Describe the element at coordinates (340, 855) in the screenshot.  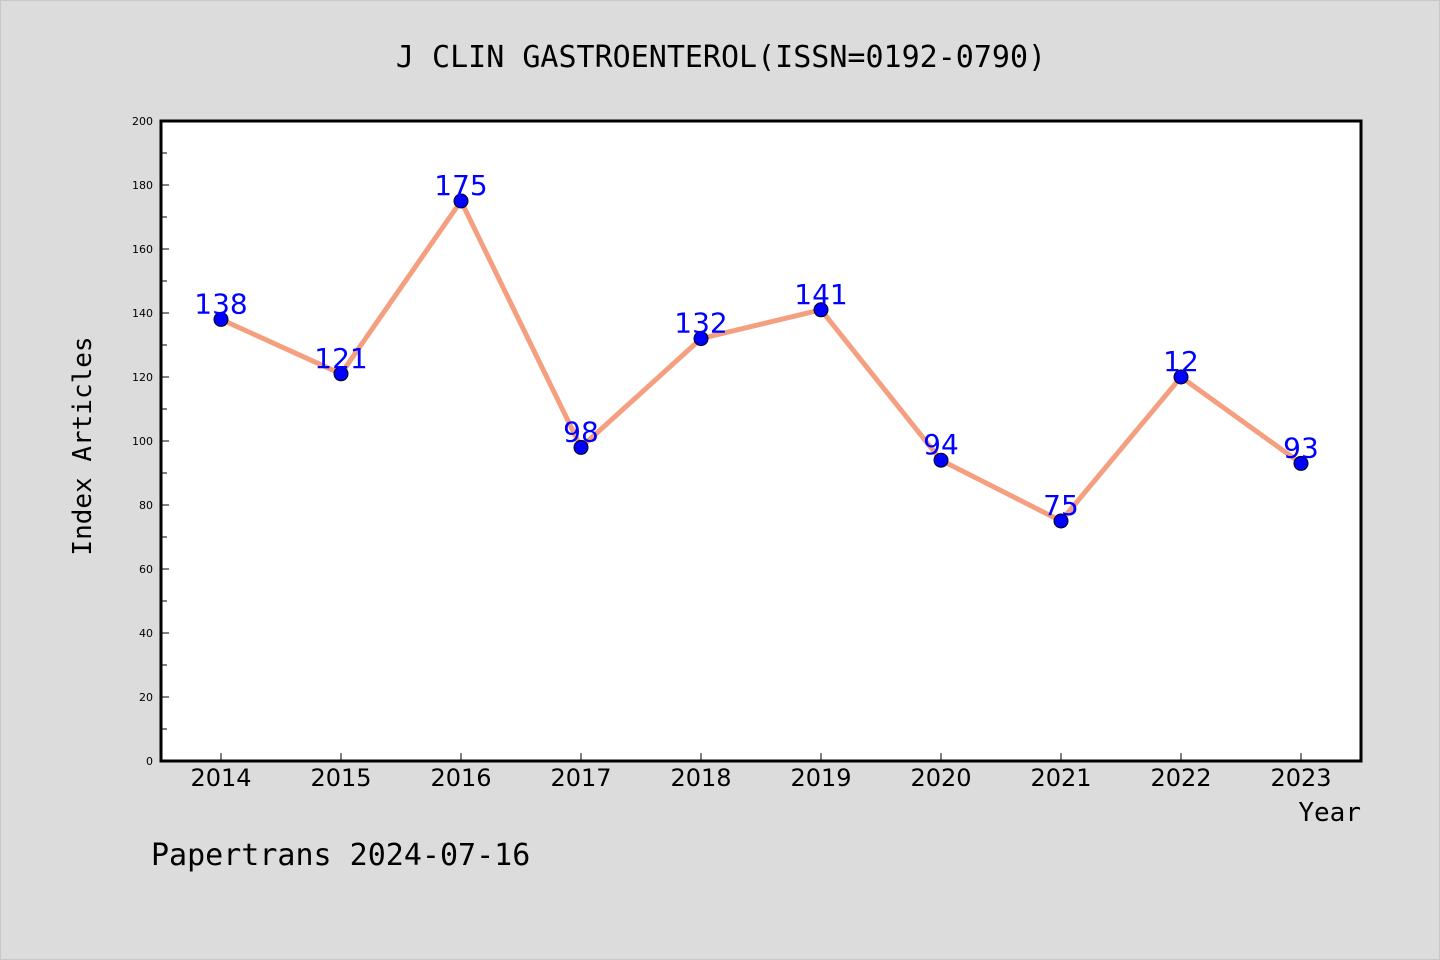
I see `footer-credit: Papertrans 2024-07-16` at that location.